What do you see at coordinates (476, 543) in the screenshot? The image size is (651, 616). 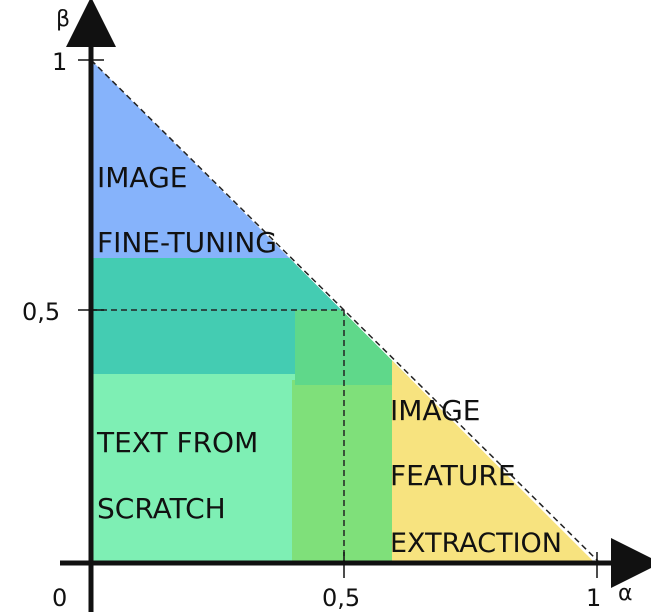 I see `label-image-feature-extraction-line3: EXTRACTION` at bounding box center [476, 543].